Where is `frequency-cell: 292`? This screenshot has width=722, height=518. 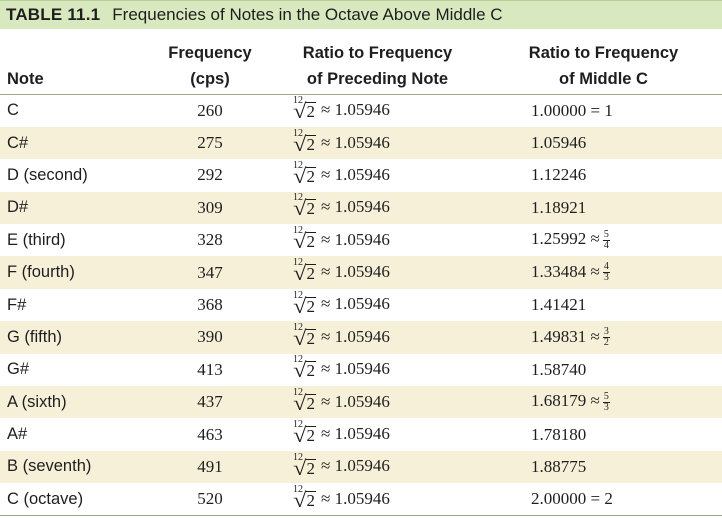 frequency-cell: 292 is located at coordinates (210, 175).